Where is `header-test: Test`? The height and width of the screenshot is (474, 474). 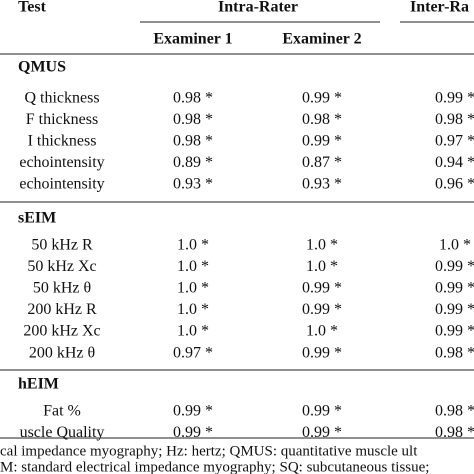 header-test: Test is located at coordinates (32, 8).